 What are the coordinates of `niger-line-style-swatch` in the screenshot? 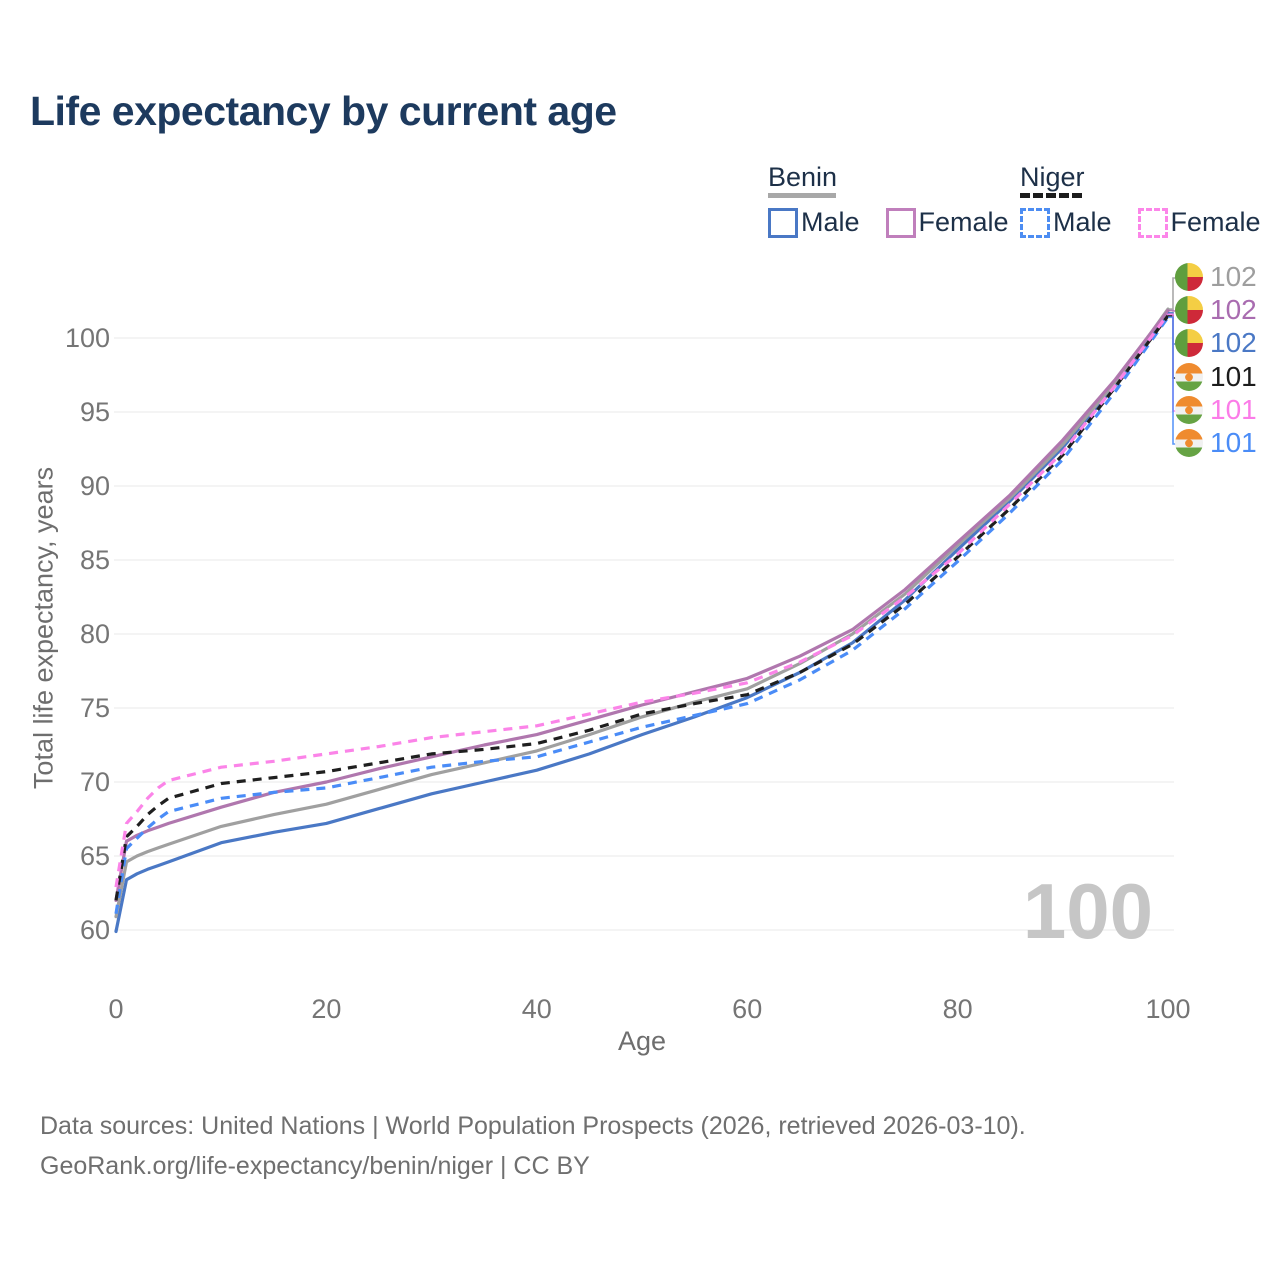 It's located at (1051, 195).